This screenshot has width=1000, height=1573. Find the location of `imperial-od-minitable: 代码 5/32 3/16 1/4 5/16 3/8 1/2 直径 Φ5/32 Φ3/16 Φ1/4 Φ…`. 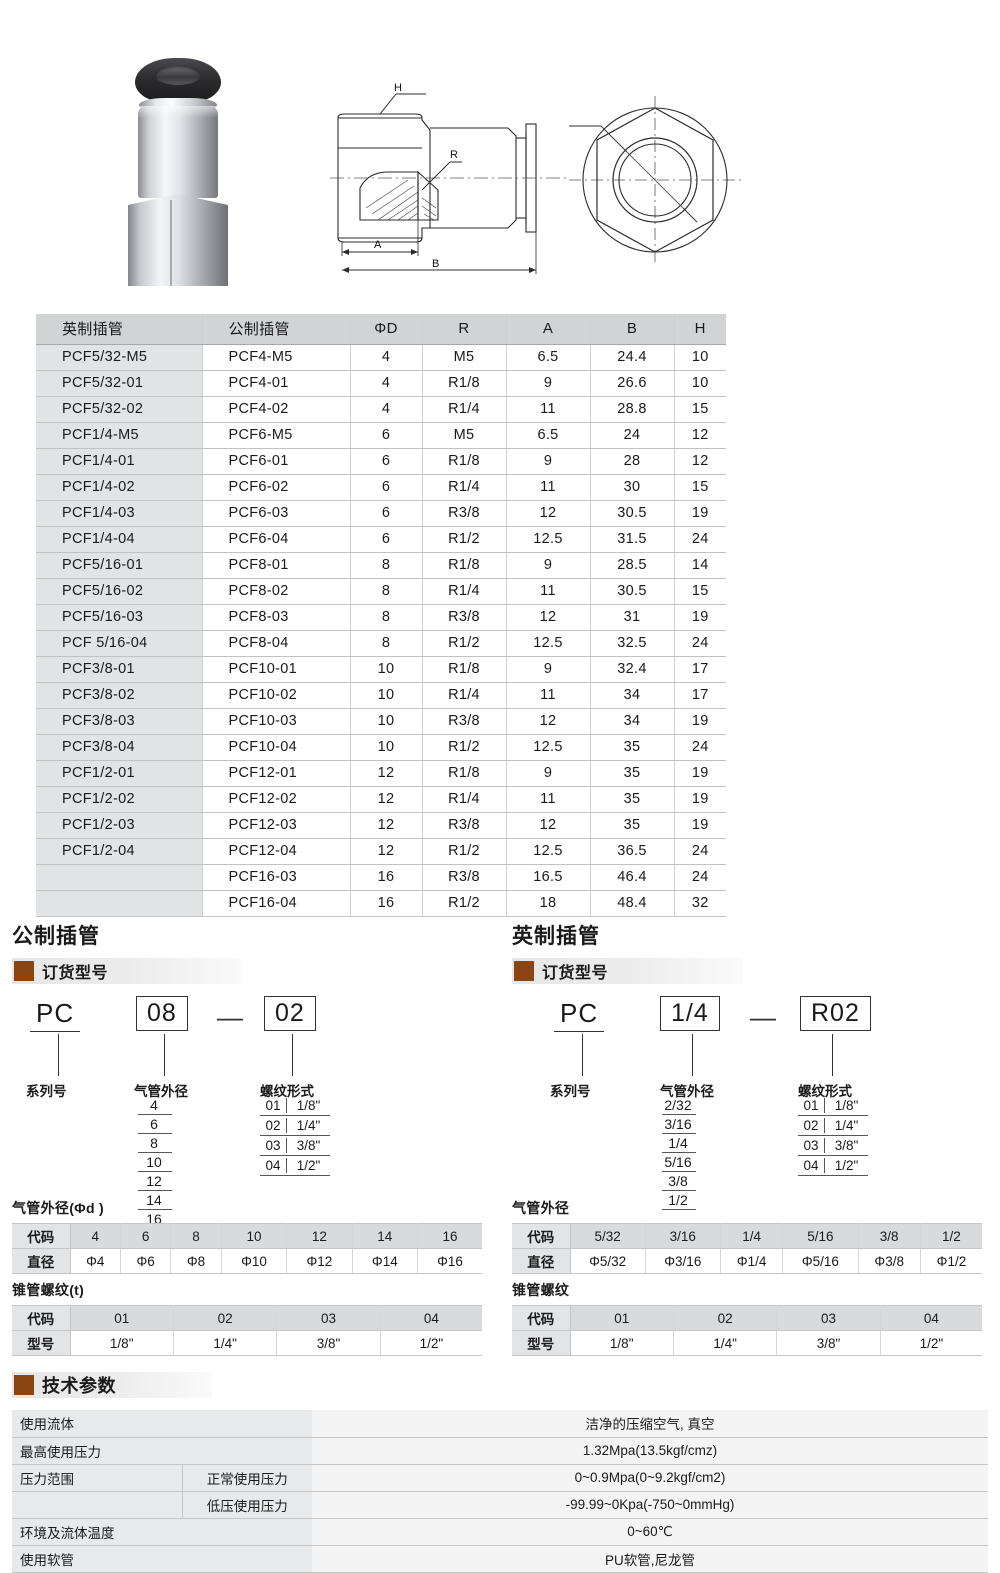

imperial-od-minitable: 代码 5/32 3/16 1/4 5/16 3/8 1/2 直径 Φ5/32 Φ3/16 Φ1/4 Φ… is located at coordinates (747, 1248).